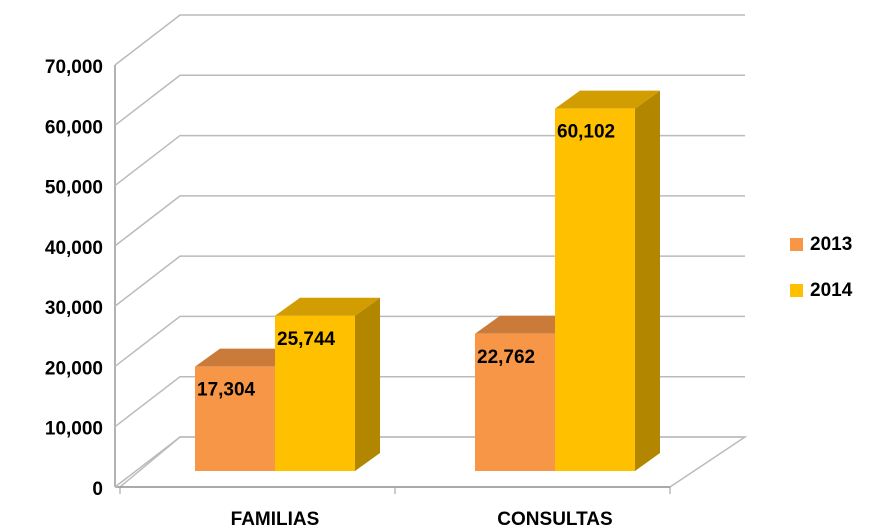 This screenshot has height=531, width=873. What do you see at coordinates (97, 489) in the screenshot?
I see `y-tick-label: 0` at bounding box center [97, 489].